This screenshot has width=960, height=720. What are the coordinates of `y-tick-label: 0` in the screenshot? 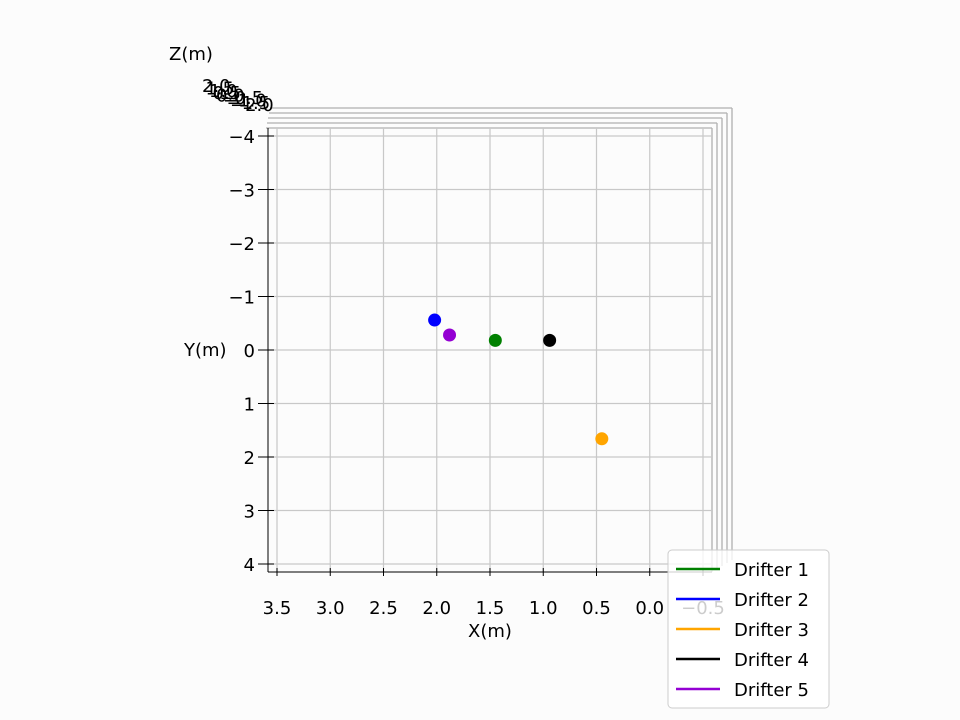 It's located at (249, 351).